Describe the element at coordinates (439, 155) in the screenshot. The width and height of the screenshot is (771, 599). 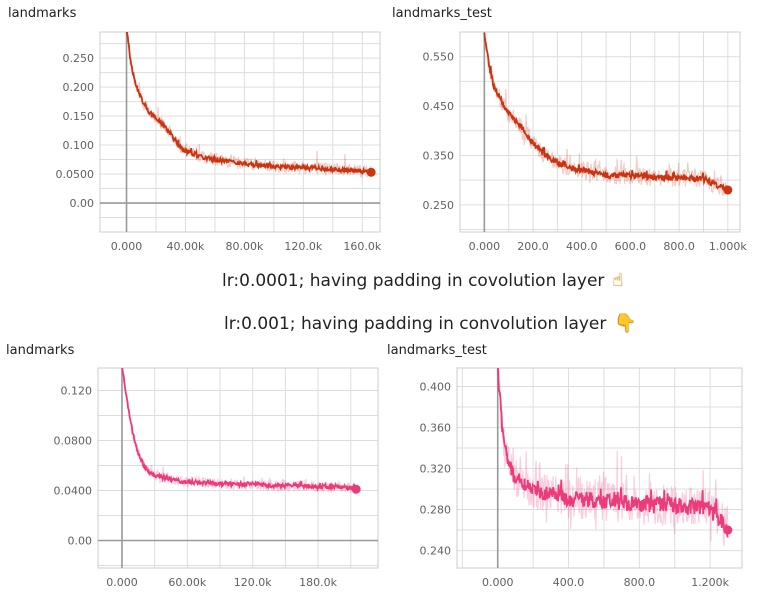
I see `y-tick-label: 0.350` at that location.